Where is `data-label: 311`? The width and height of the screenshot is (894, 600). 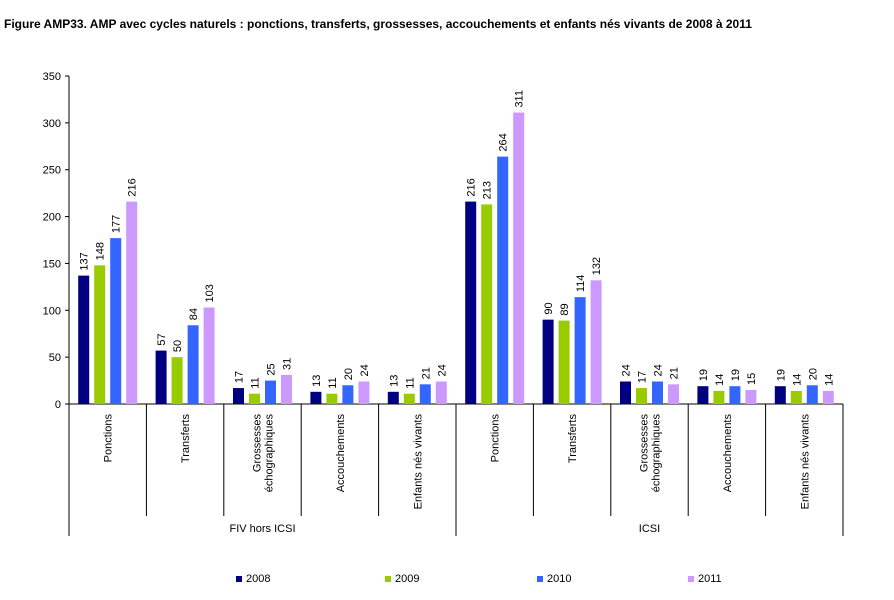 data-label: 311 is located at coordinates (520, 99).